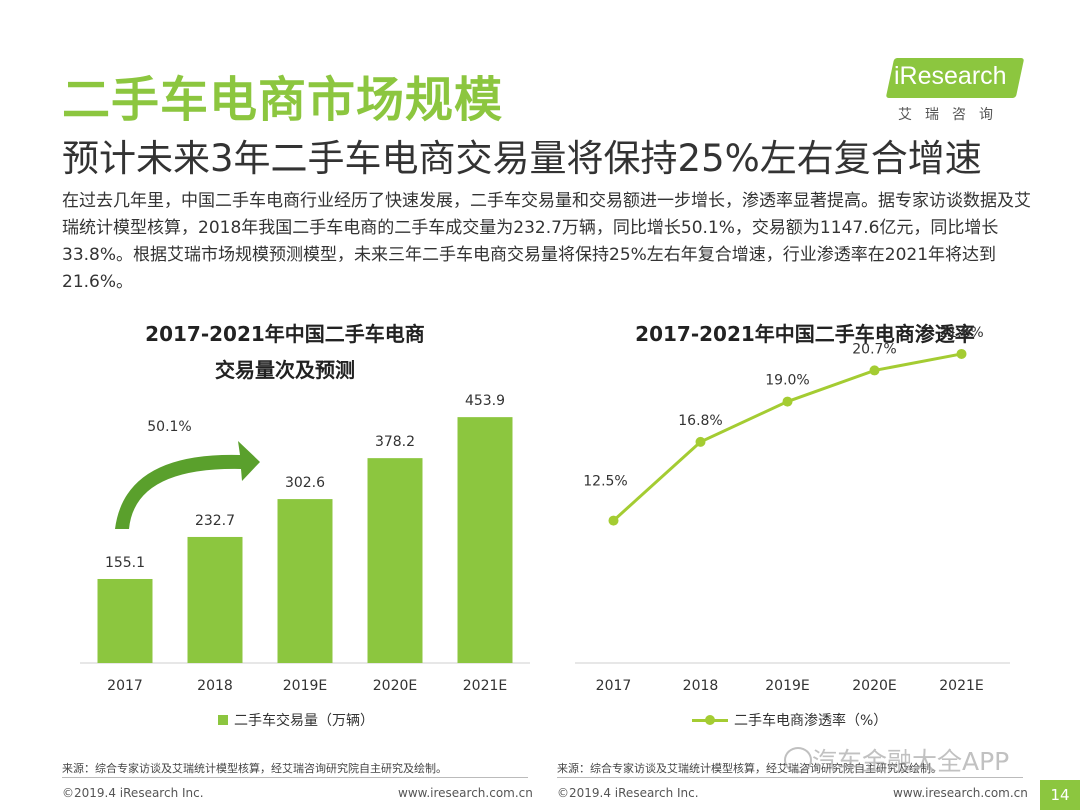 This screenshot has height=810, width=1080. I want to click on bar-legend-swatch, so click(223, 720).